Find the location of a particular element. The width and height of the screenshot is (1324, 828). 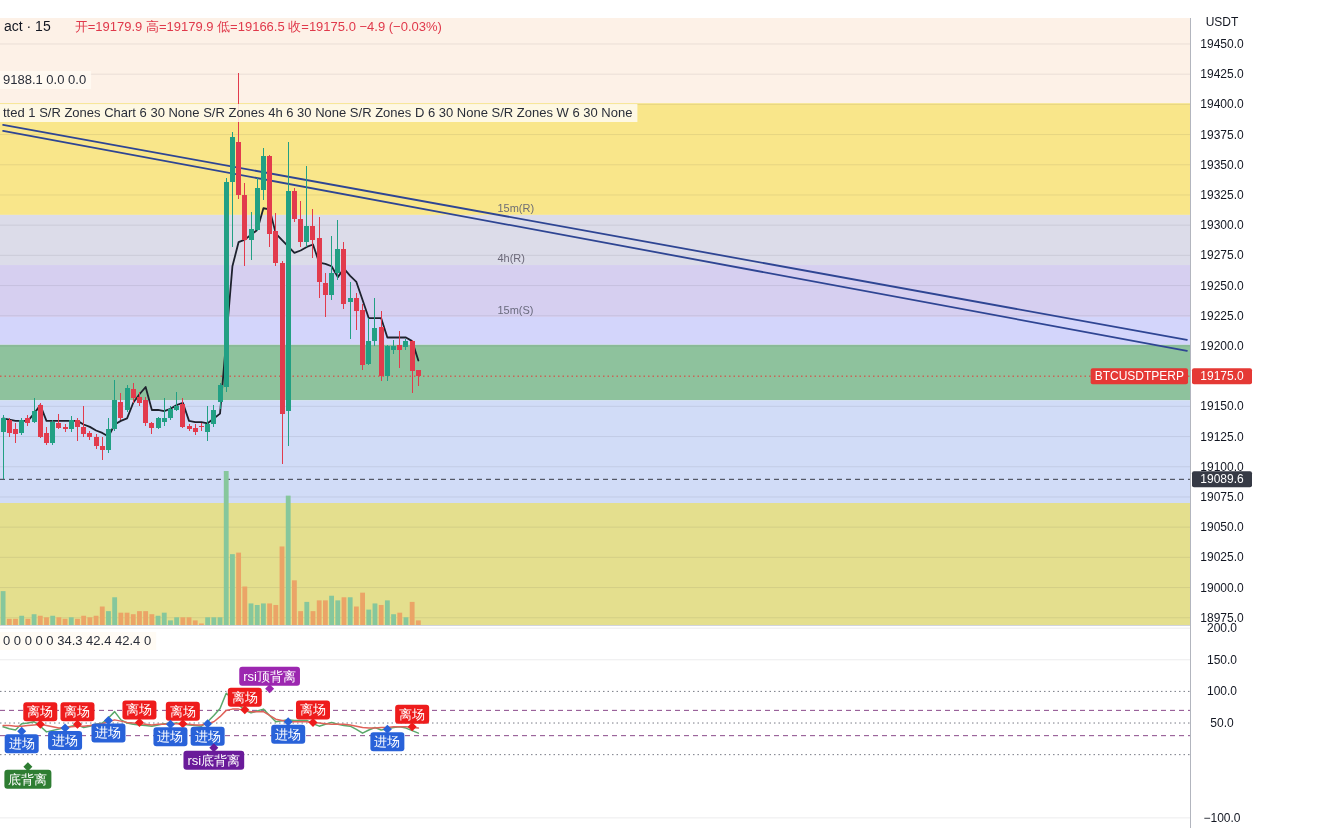

y-tick-label: 19025.0 is located at coordinates (1222, 557).